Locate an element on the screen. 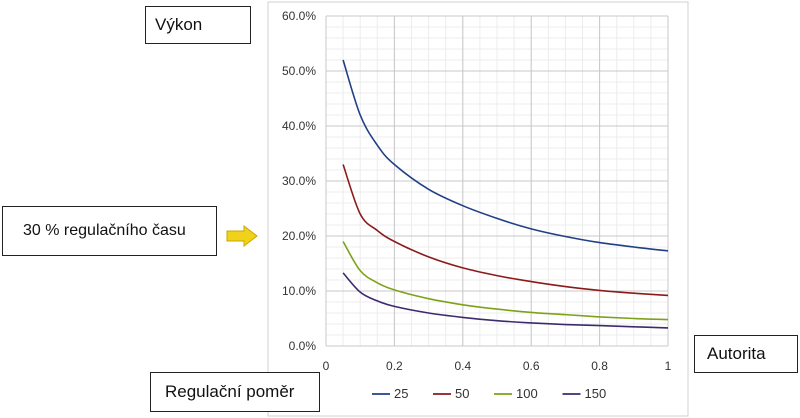  y-tick-label: 50.0% is located at coordinates (299, 71).